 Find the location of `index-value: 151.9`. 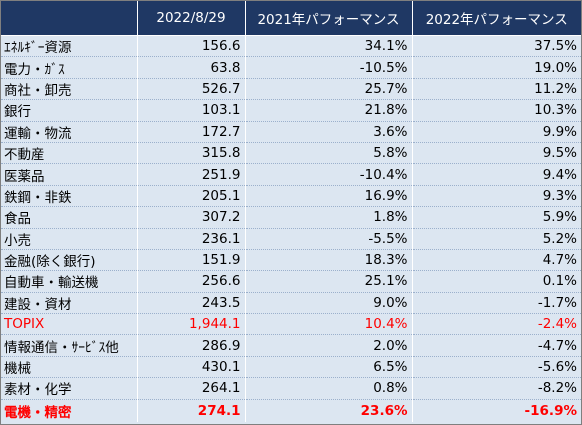

index-value: 151.9 is located at coordinates (191, 260).